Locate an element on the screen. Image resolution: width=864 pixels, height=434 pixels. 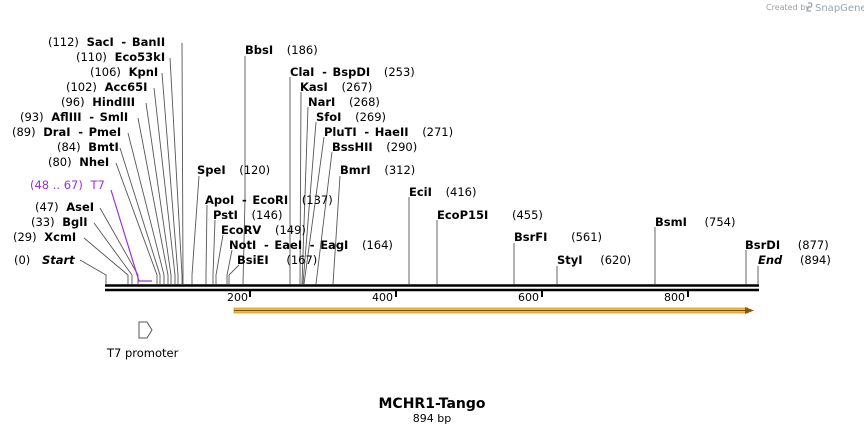
leader-bmti is located at coordinates (140, 215).